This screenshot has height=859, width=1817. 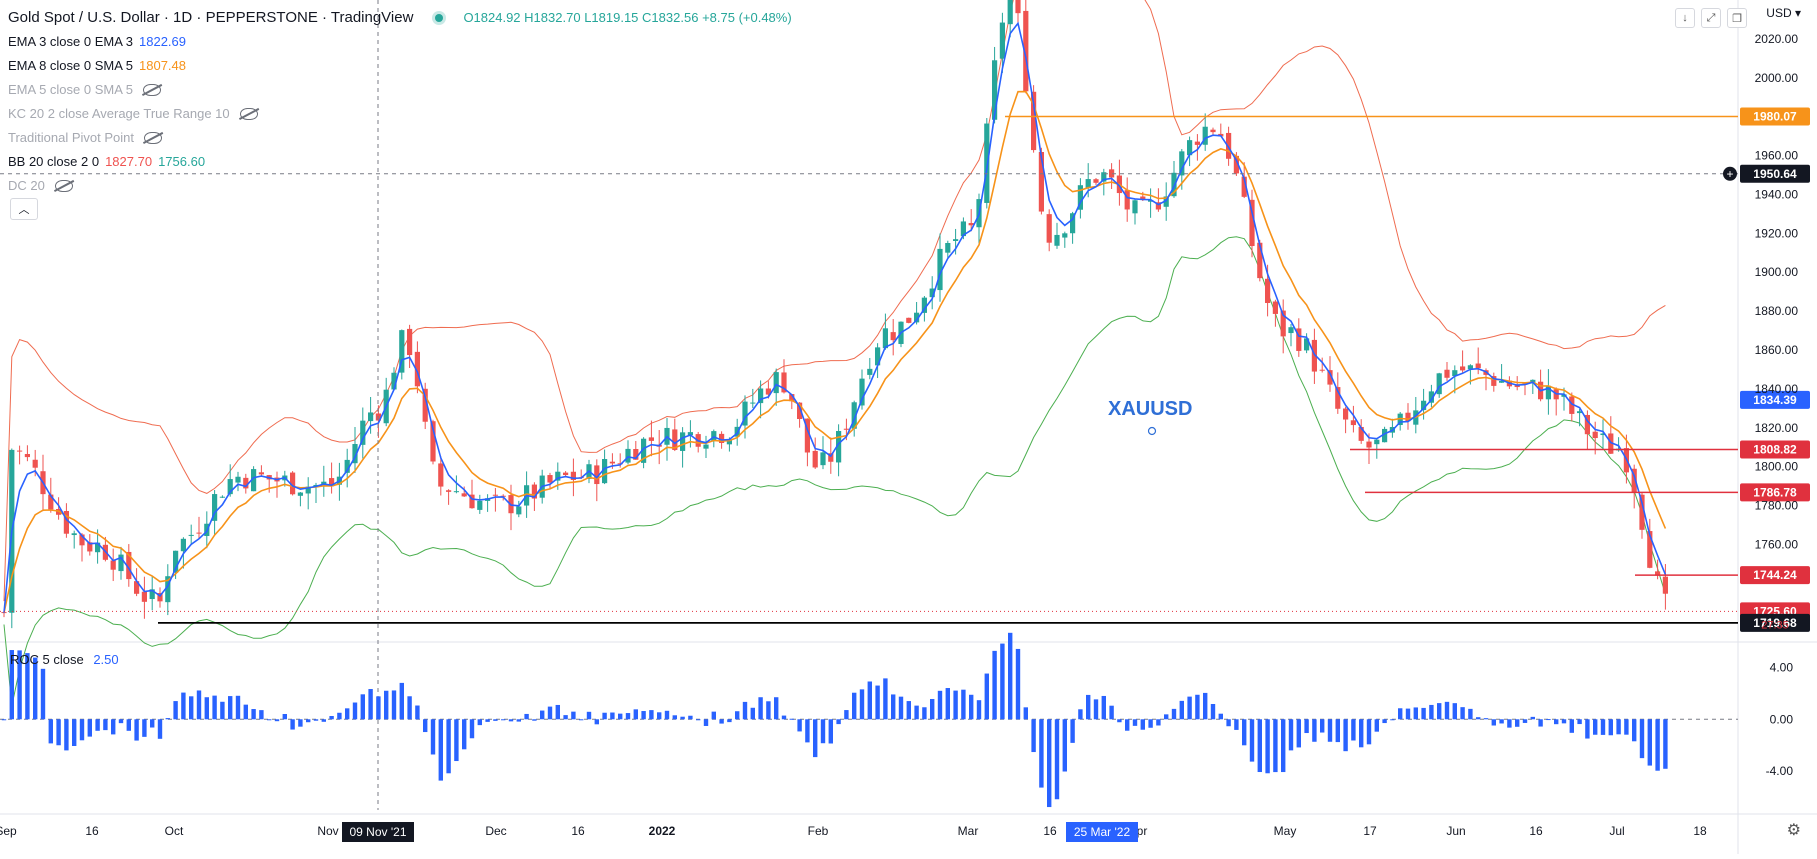 I want to click on time-tick-label: 2022, so click(x=662, y=831).